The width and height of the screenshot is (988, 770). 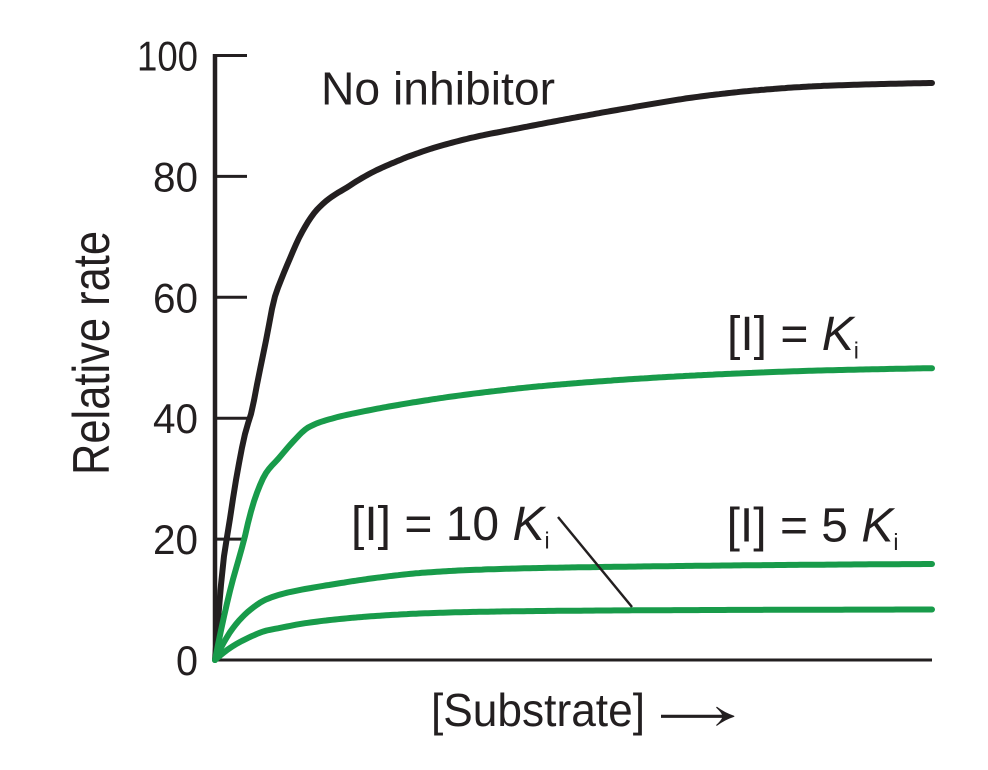 What do you see at coordinates (187, 660) in the screenshot?
I see `svg-text: 0` at bounding box center [187, 660].